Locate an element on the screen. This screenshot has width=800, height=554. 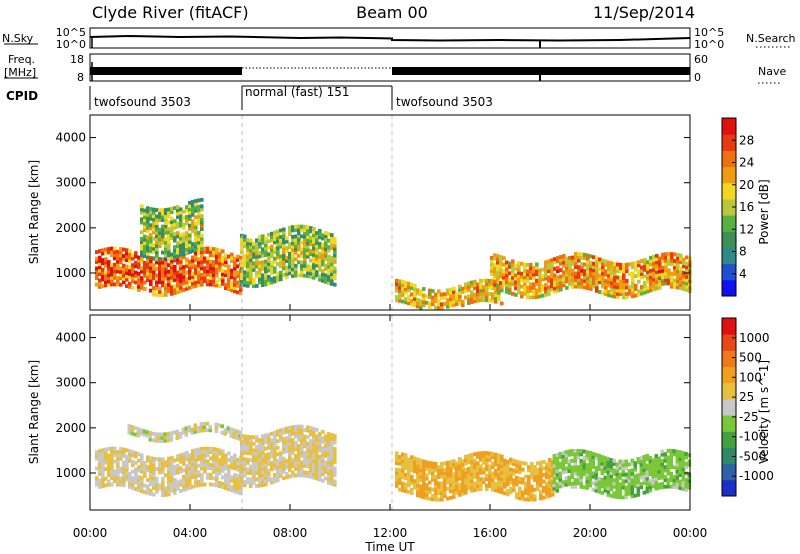
sky-label: N.Sky is located at coordinates (18, 38).